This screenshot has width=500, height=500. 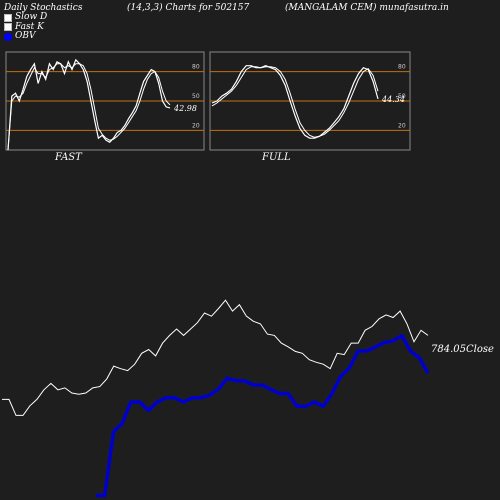 I want to click on legend-swatch-obv, so click(x=8, y=36).